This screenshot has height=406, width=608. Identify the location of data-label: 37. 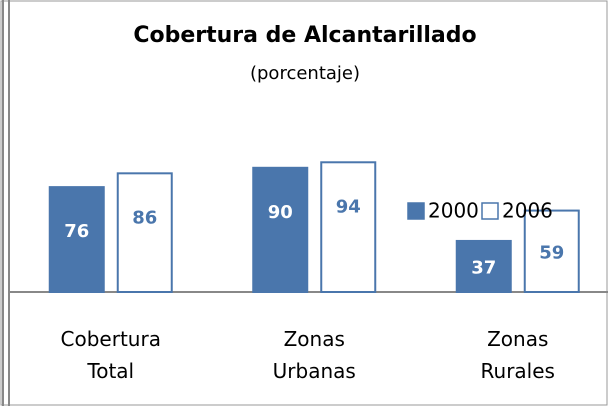
(483, 267).